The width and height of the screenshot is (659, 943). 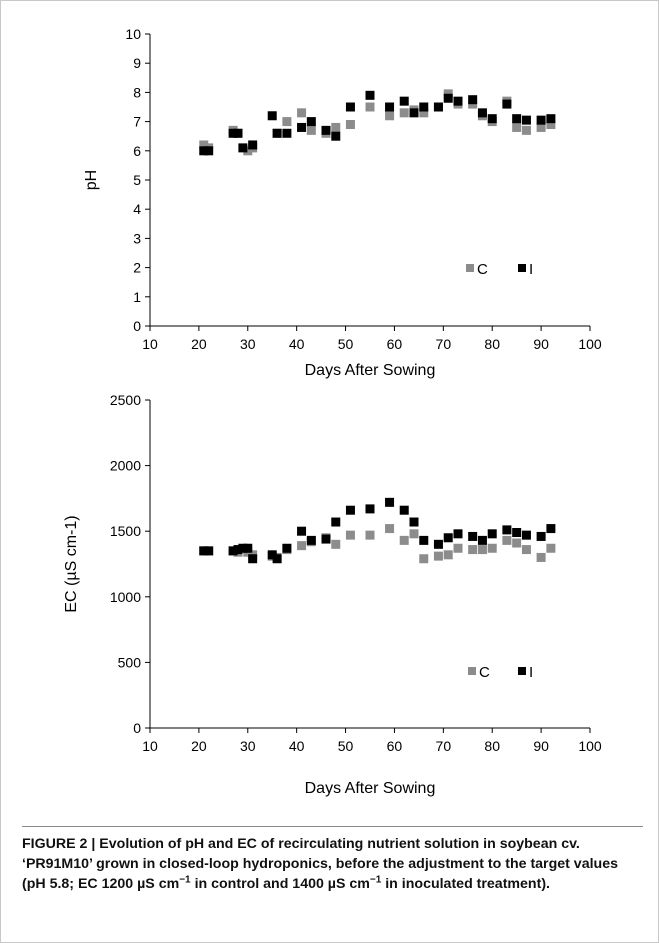 I want to click on ph-chart-x-tick-label: 70, so click(x=444, y=344).